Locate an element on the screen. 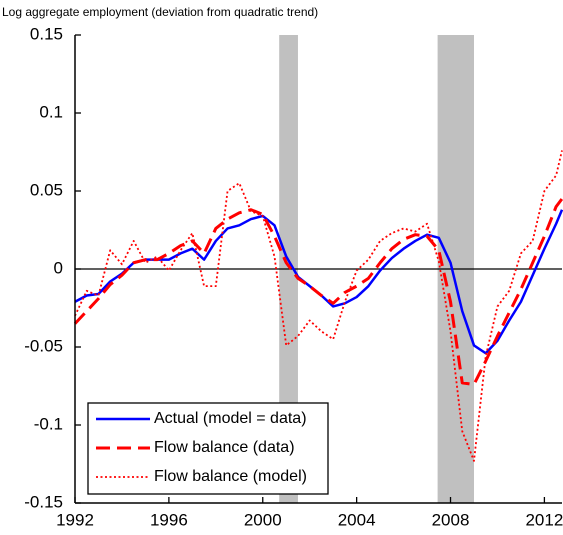 The height and width of the screenshot is (535, 563). x-tick-label: 1992 is located at coordinates (75, 519).